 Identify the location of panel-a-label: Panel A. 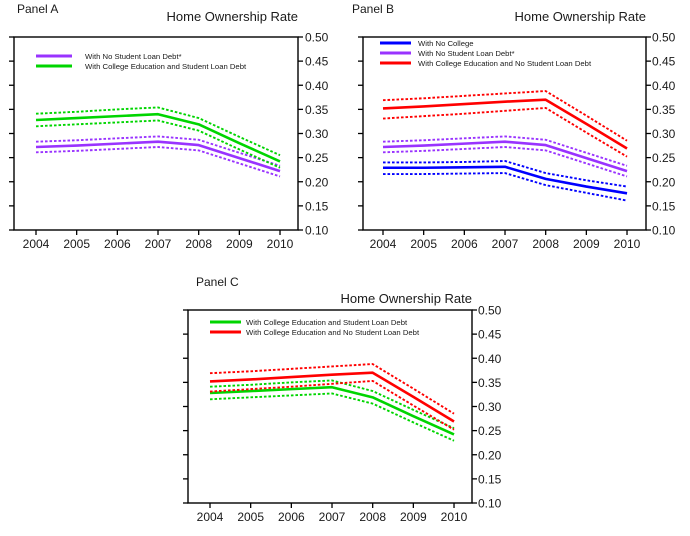
(38, 9).